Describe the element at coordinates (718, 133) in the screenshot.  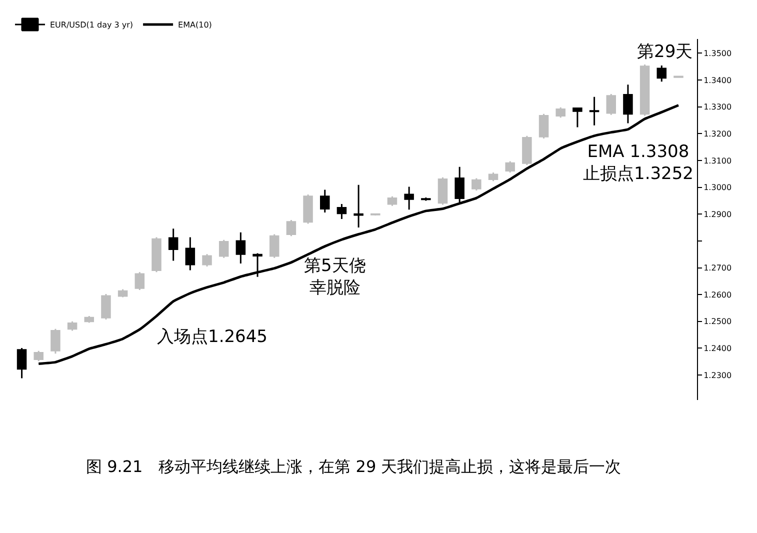
I see `y-tick-label: 1.3200` at that location.